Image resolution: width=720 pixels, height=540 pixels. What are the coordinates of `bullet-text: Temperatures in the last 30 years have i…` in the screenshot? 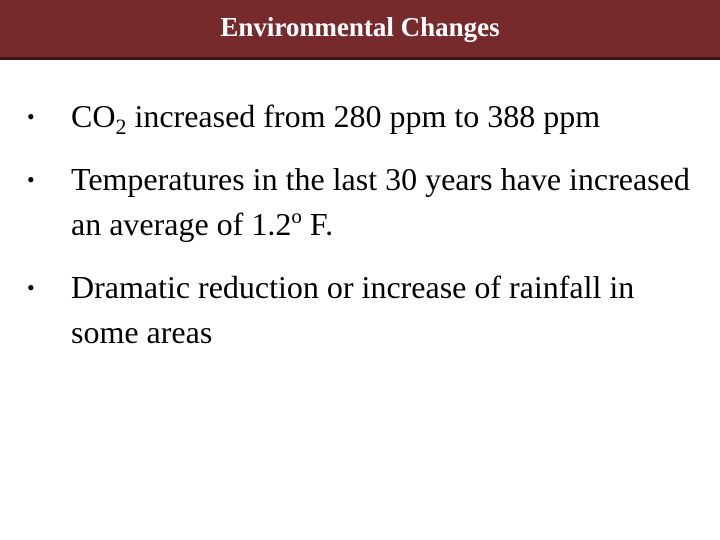 It's located at (380, 201).